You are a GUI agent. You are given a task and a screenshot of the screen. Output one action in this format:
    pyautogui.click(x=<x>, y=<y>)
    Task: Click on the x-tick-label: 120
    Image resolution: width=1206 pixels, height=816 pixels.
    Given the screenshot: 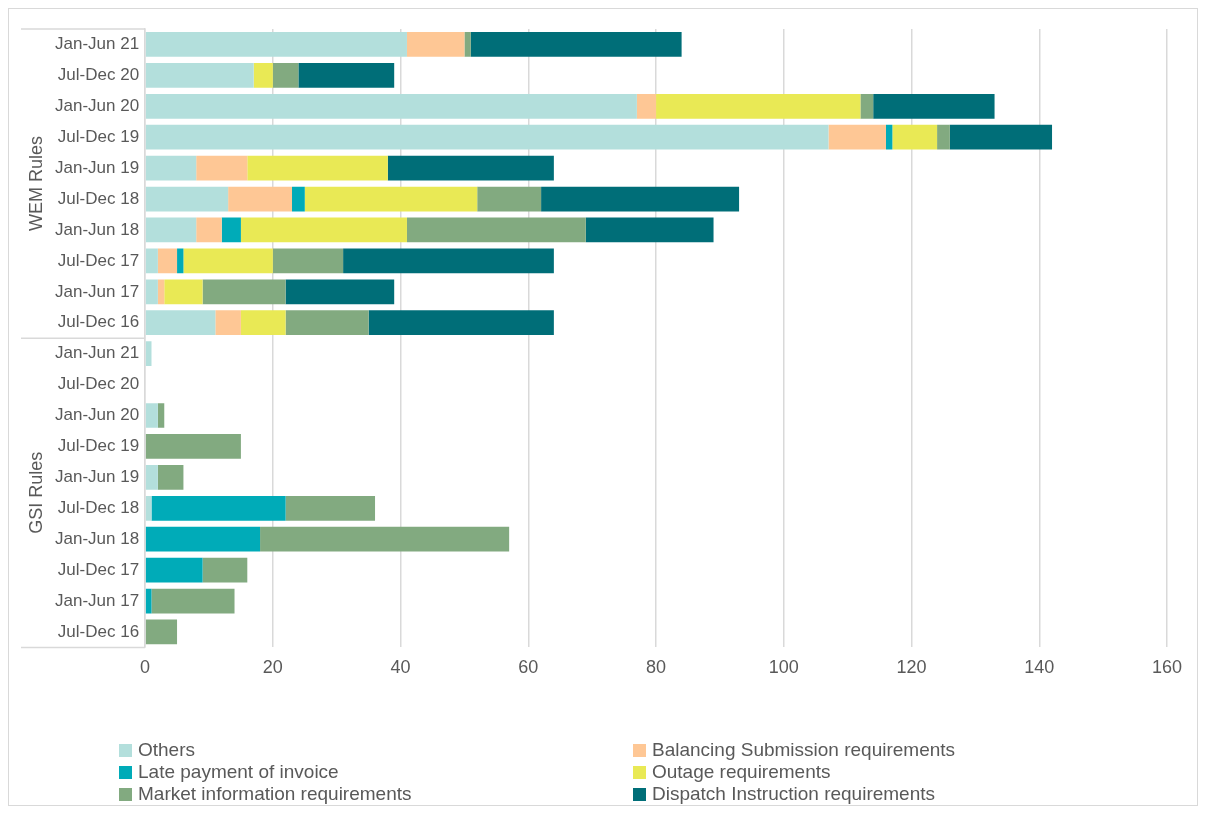 What is the action you would take?
    pyautogui.click(x=911, y=667)
    